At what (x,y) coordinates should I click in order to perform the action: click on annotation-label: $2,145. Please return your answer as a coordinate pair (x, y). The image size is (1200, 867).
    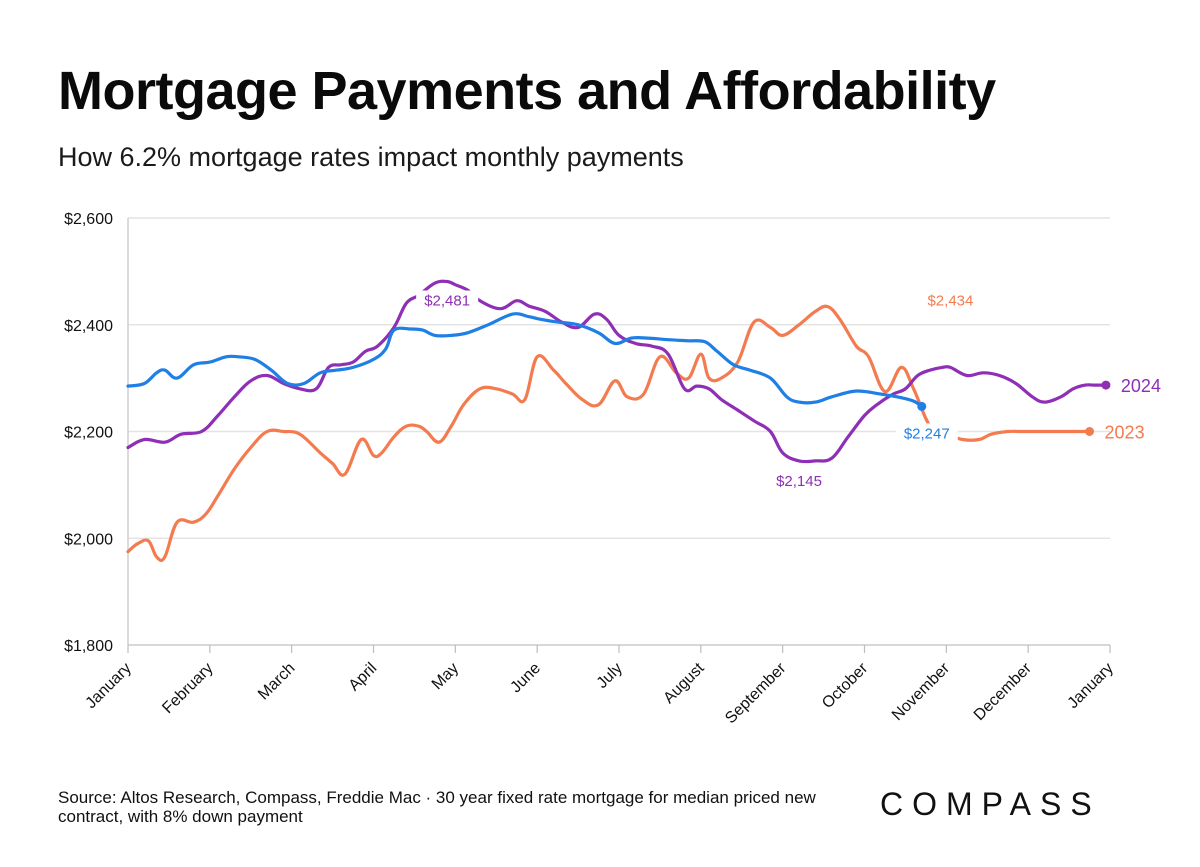
    Looking at the image, I should click on (799, 481).